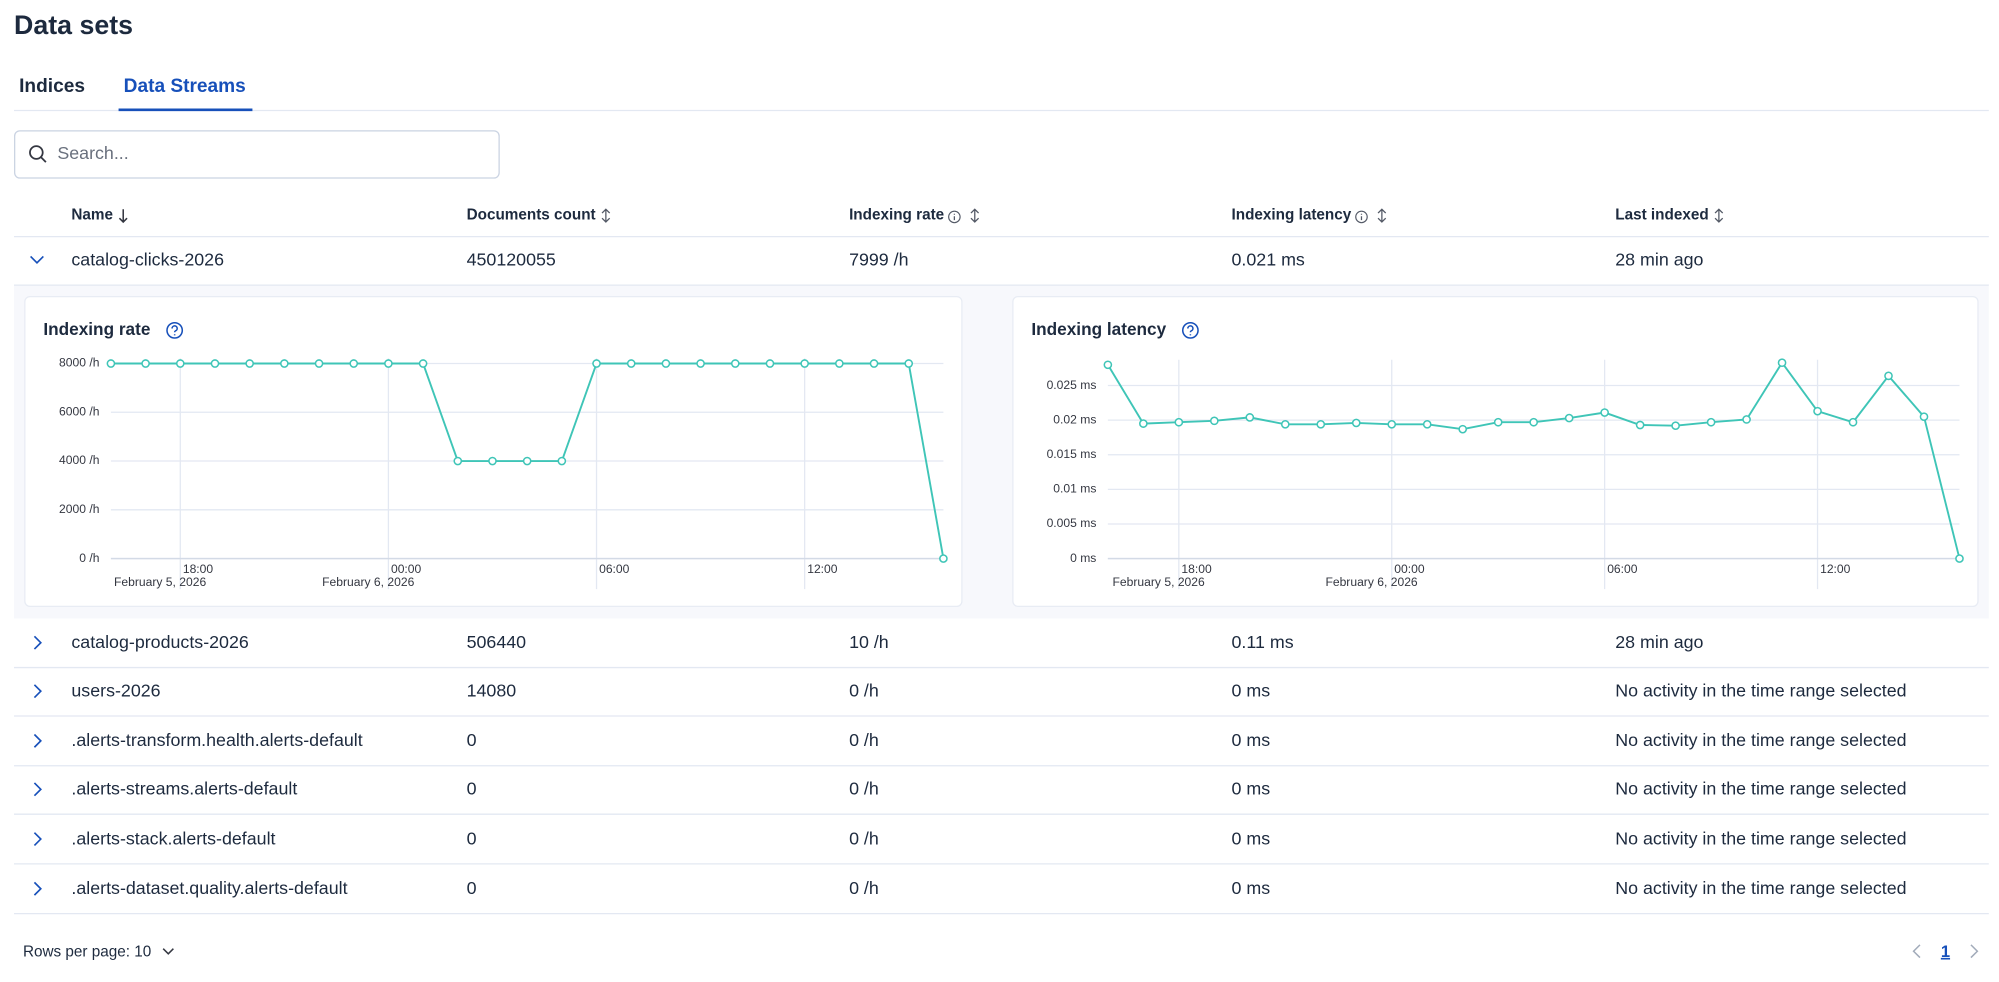  I want to click on y-tick-label: 0 /h, so click(89, 558).